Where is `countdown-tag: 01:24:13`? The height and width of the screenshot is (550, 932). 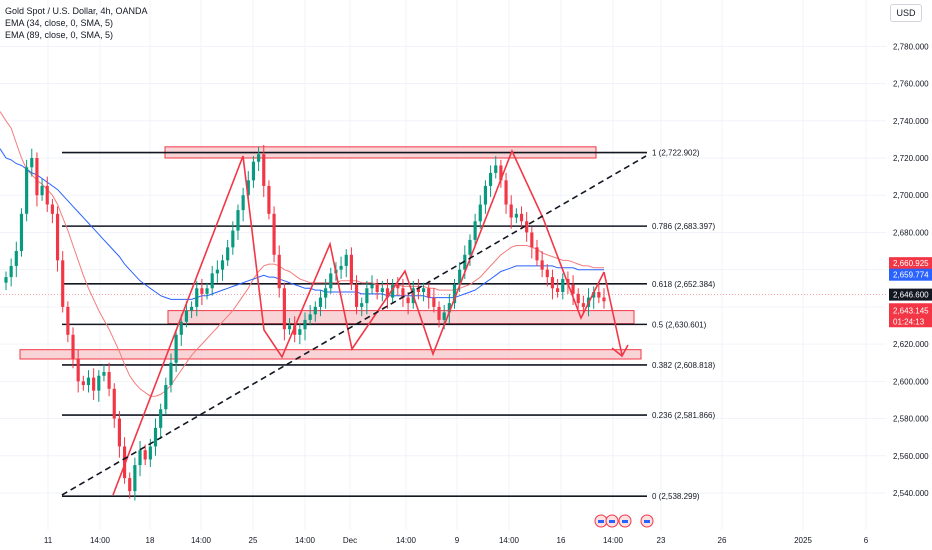 countdown-tag: 01:24:13 is located at coordinates (909, 321).